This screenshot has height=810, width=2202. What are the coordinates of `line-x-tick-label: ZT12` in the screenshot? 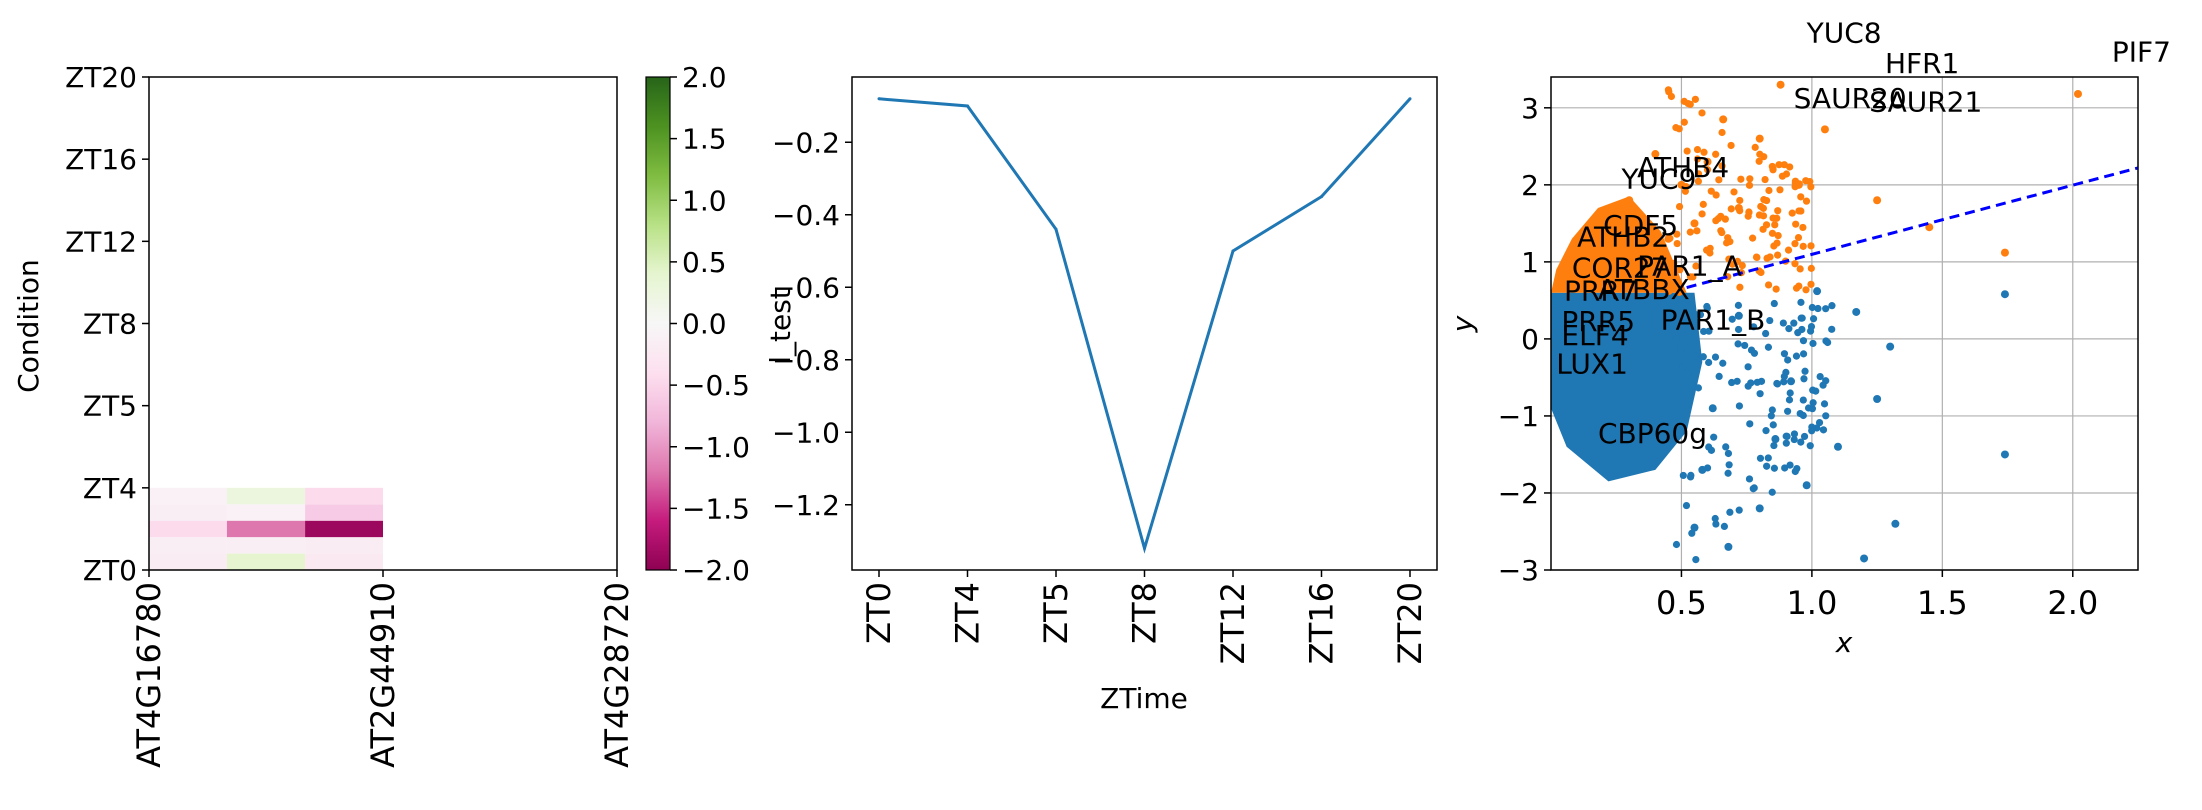 It's located at (1233, 623).